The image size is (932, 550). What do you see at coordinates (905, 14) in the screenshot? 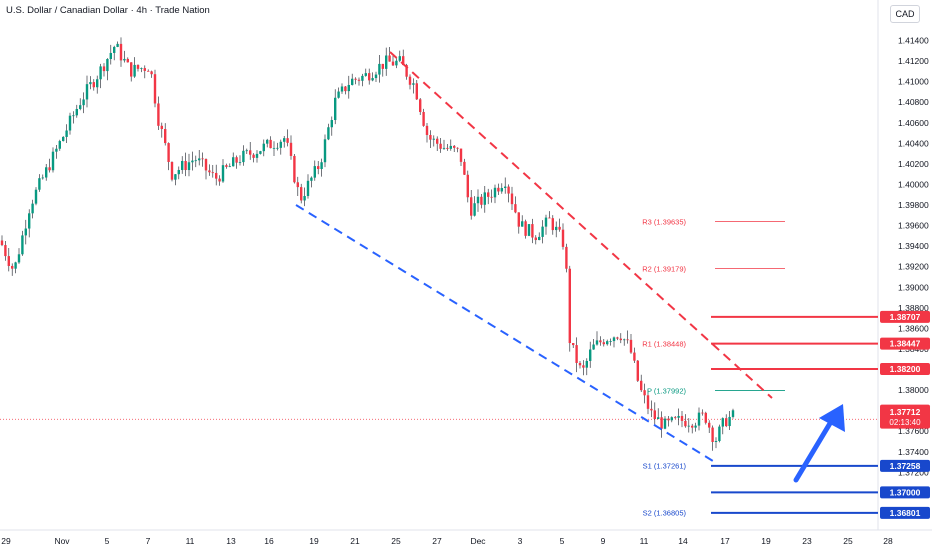
I see `currency-button: CAD` at bounding box center [905, 14].